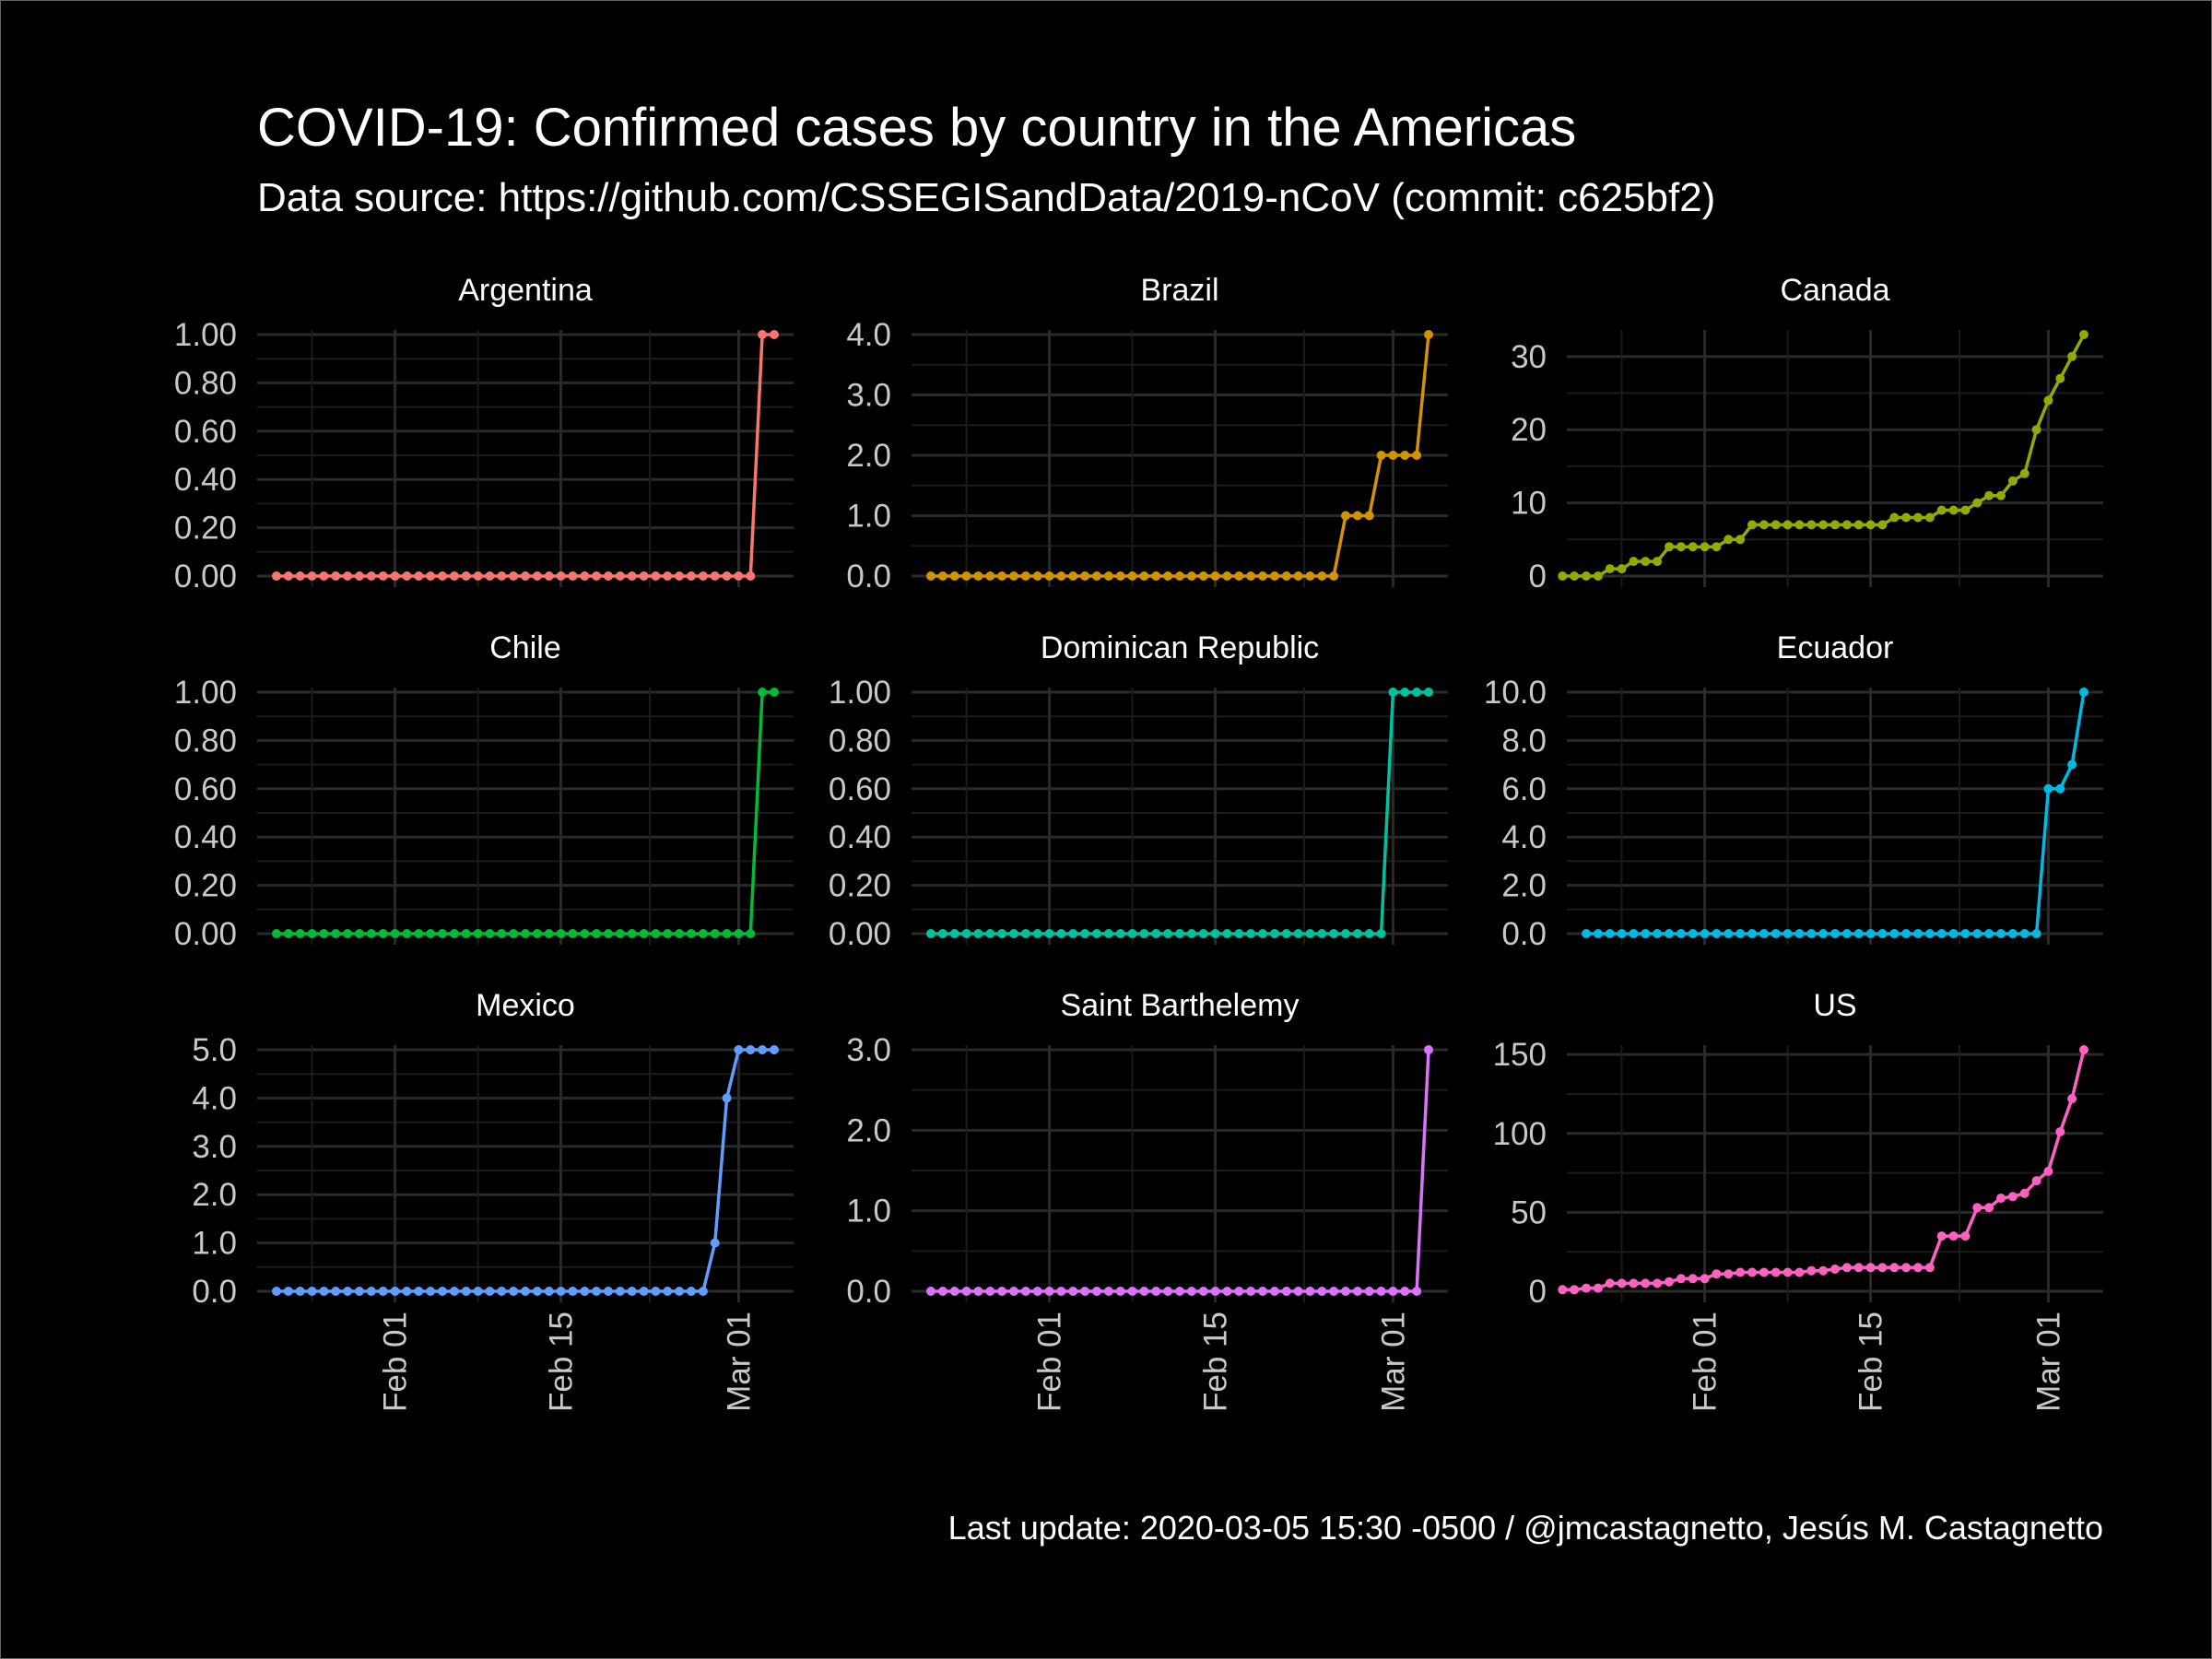 Image resolution: width=2212 pixels, height=1659 pixels. I want to click on y-tick-label: 0.60, so click(205, 432).